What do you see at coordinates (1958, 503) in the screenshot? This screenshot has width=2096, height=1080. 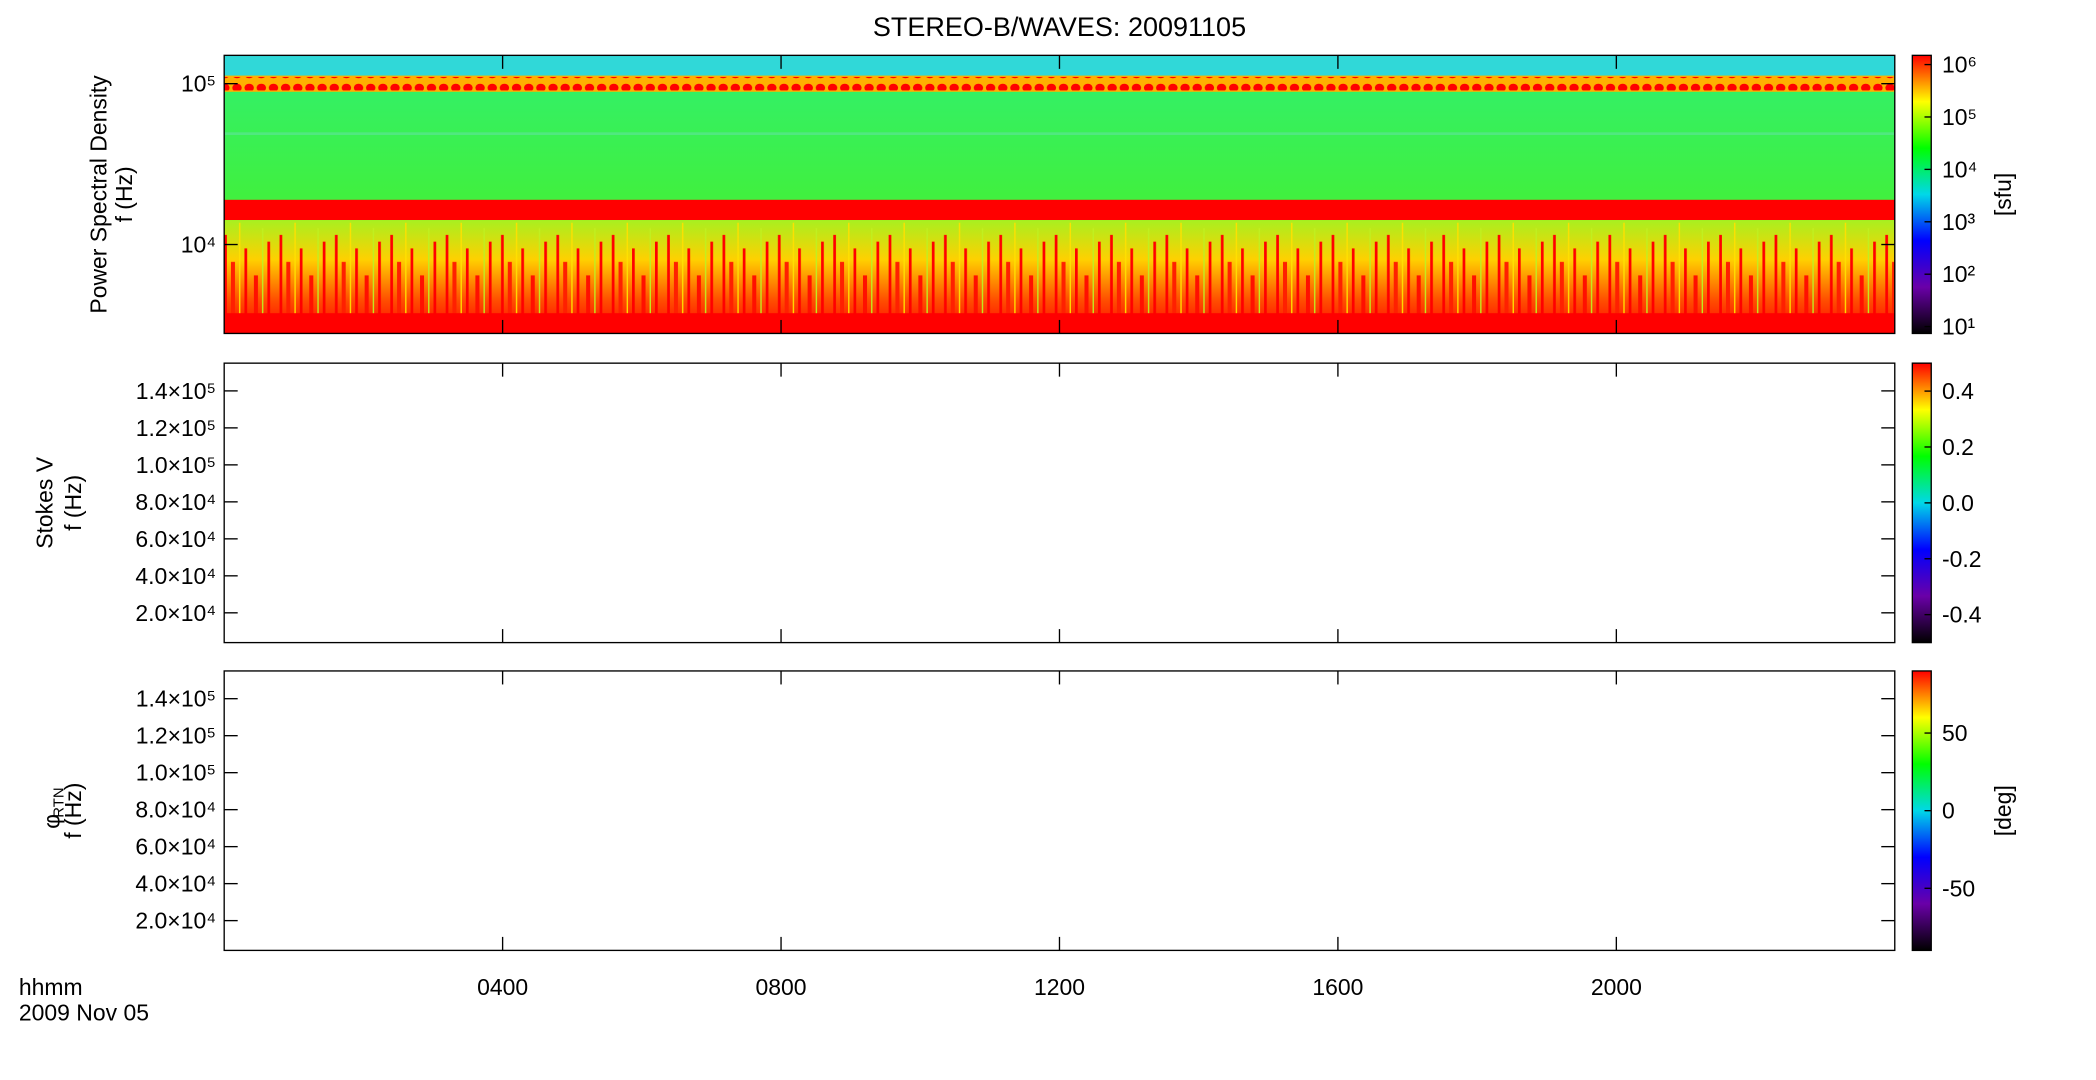 I see `colorbar-tick-label: 0.0` at bounding box center [1958, 503].